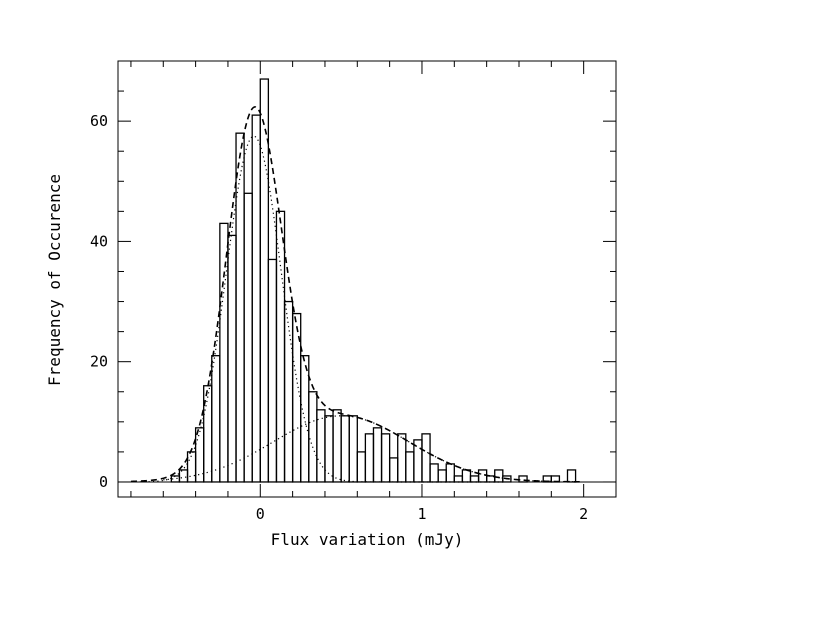 This screenshot has height=641, width=830. I want to click on y-tick-label: 20, so click(99, 362).